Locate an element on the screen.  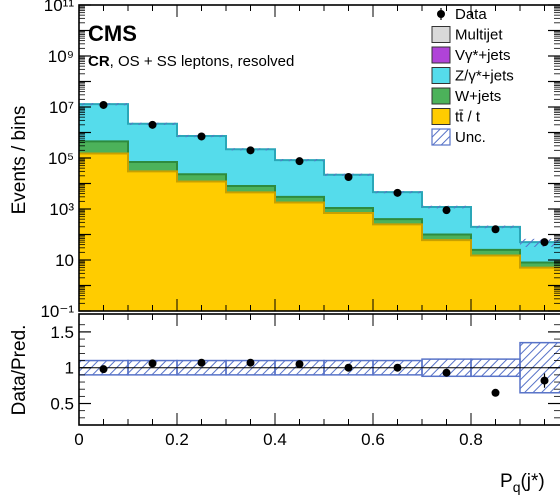
y-tick-label: 10³ is located at coordinates (61, 209).